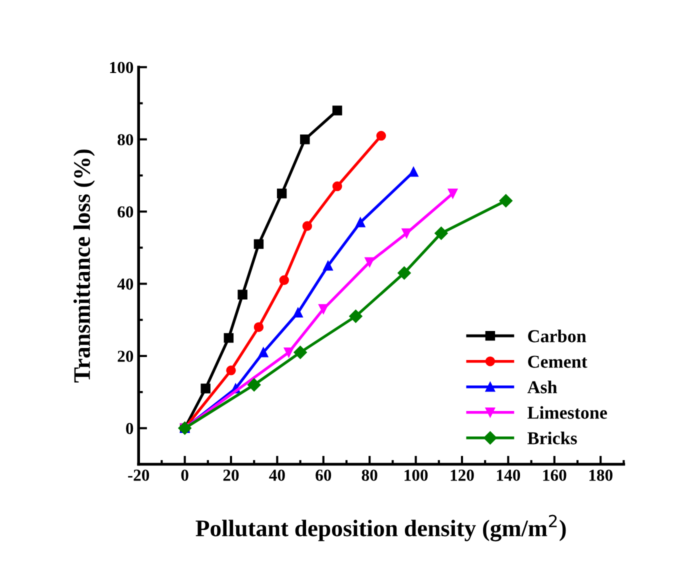 Image resolution: width=693 pixels, height=584 pixels. I want to click on x-tick-label: 20, so click(231, 475).